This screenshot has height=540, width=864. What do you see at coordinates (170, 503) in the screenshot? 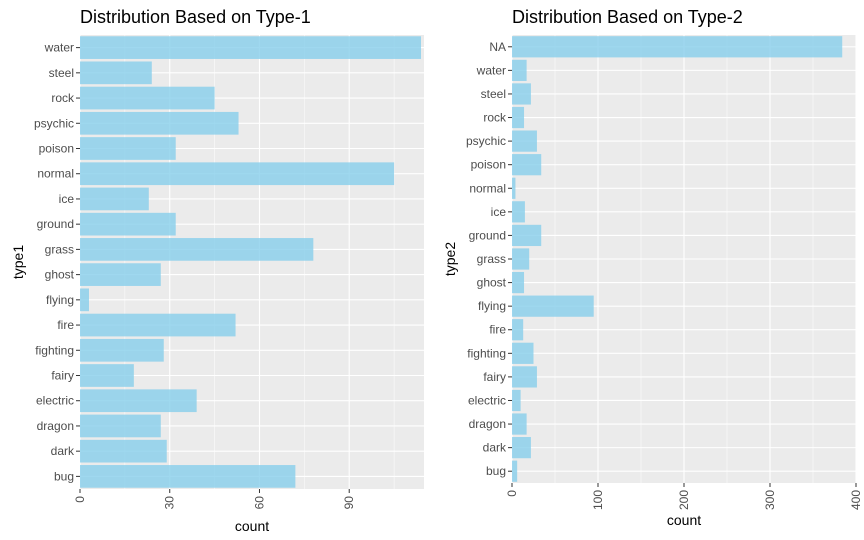
I see `x-tick-label: 30` at bounding box center [170, 503].